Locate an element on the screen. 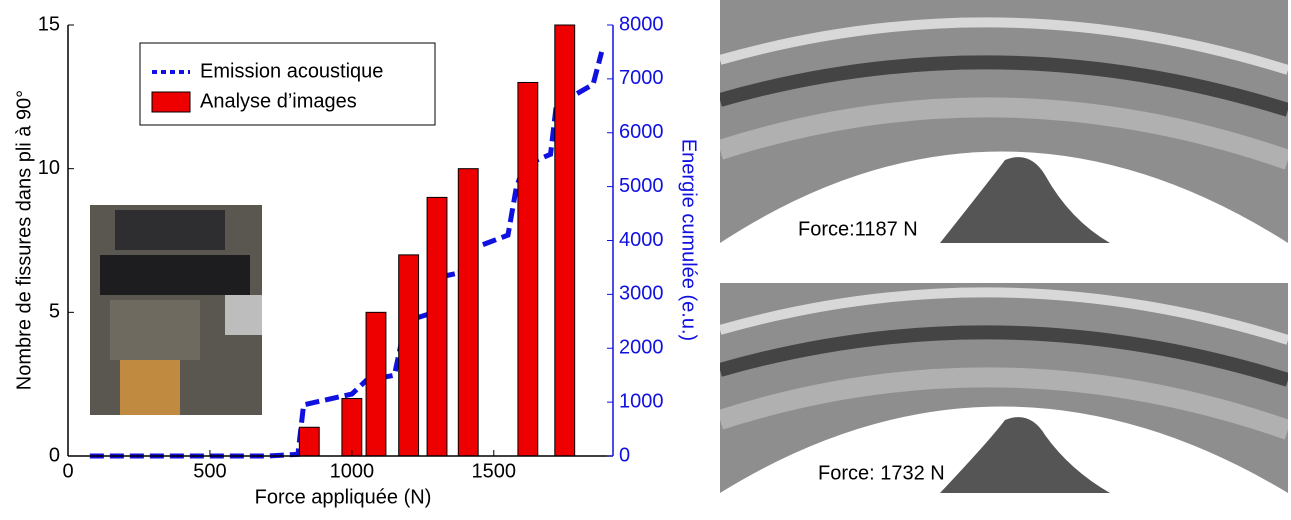 The height and width of the screenshot is (520, 1291). legend-box is located at coordinates (287, 84).